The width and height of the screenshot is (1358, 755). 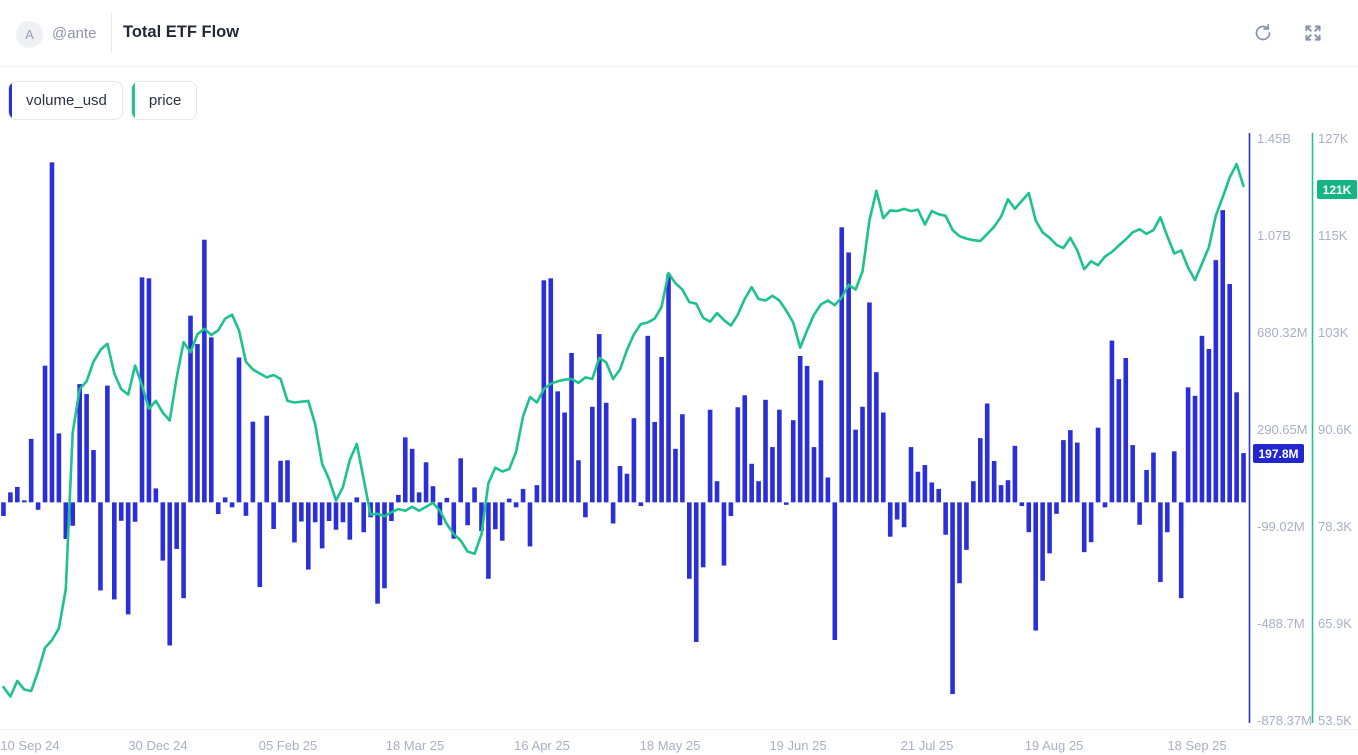 I want to click on refresh-button, so click(x=1263, y=34).